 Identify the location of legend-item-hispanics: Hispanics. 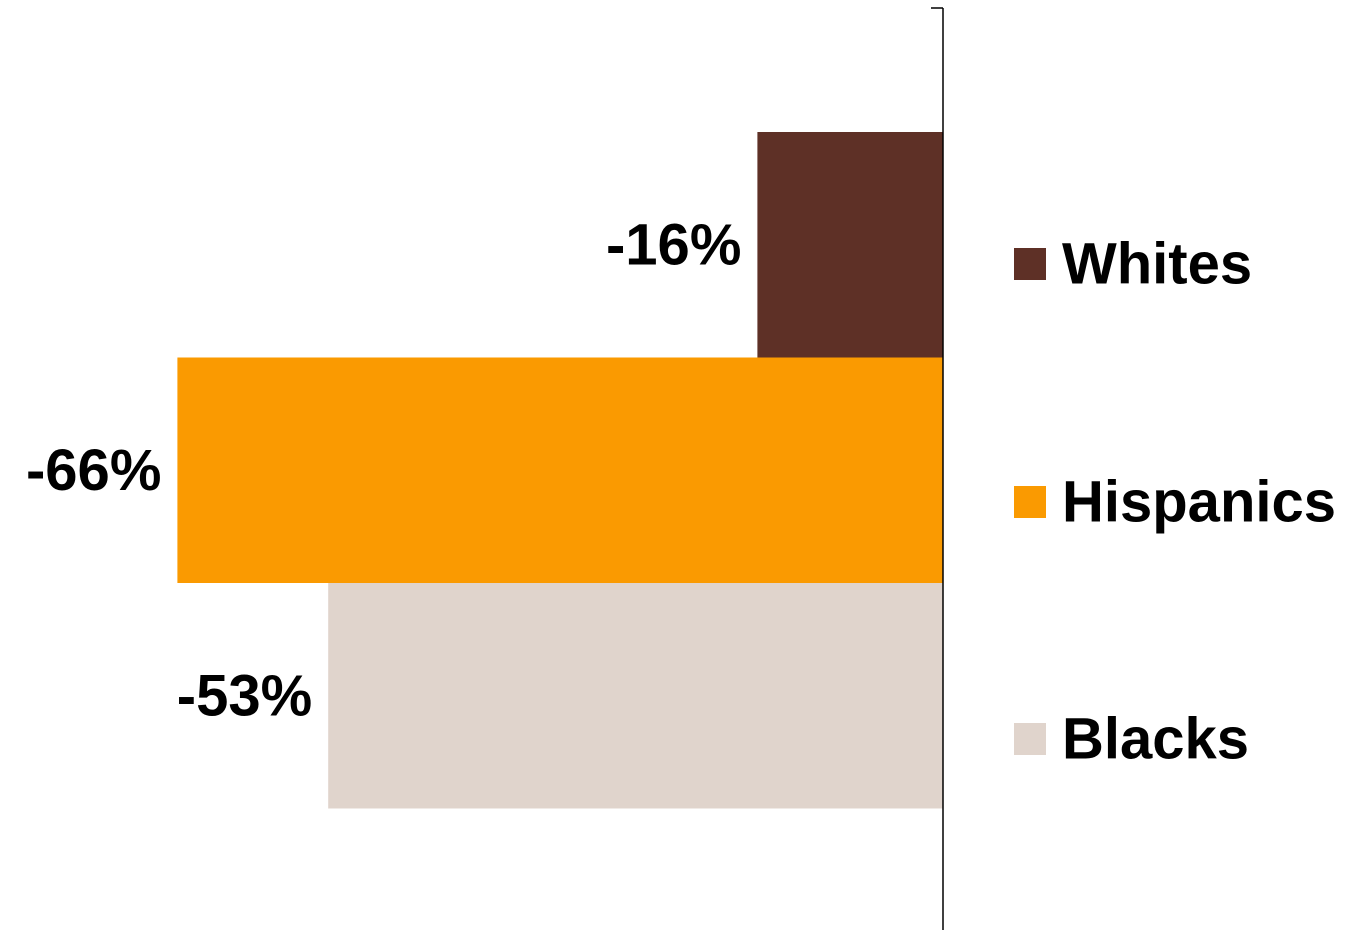
(1175, 502).